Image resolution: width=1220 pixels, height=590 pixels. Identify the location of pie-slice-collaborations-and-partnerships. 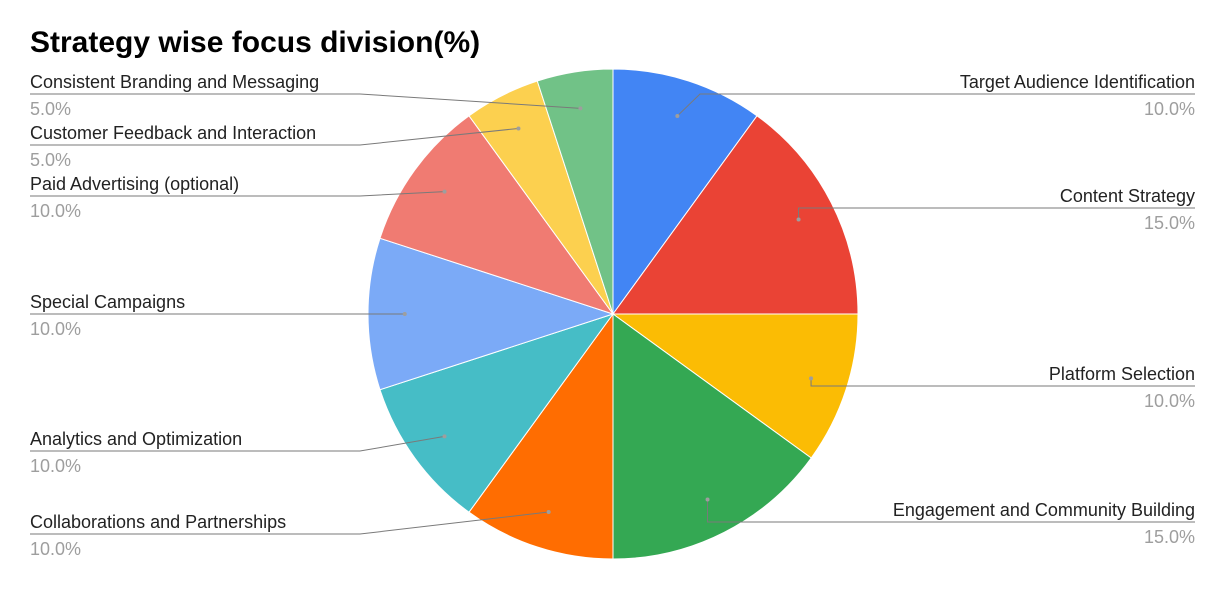
(541, 436).